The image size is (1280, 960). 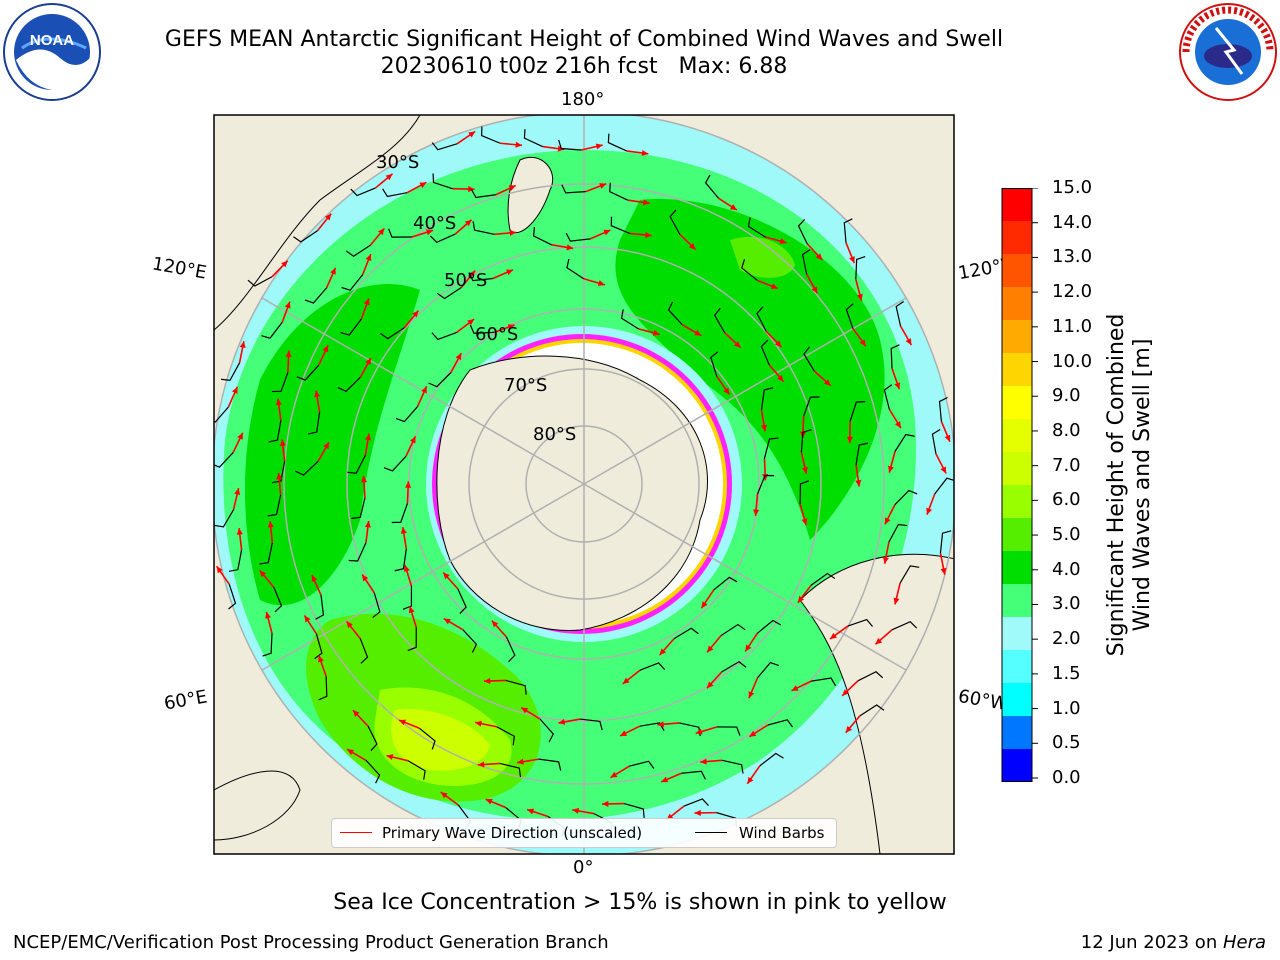 I want to click on colorbar-tick-label: 3.0, so click(x=1066, y=604).